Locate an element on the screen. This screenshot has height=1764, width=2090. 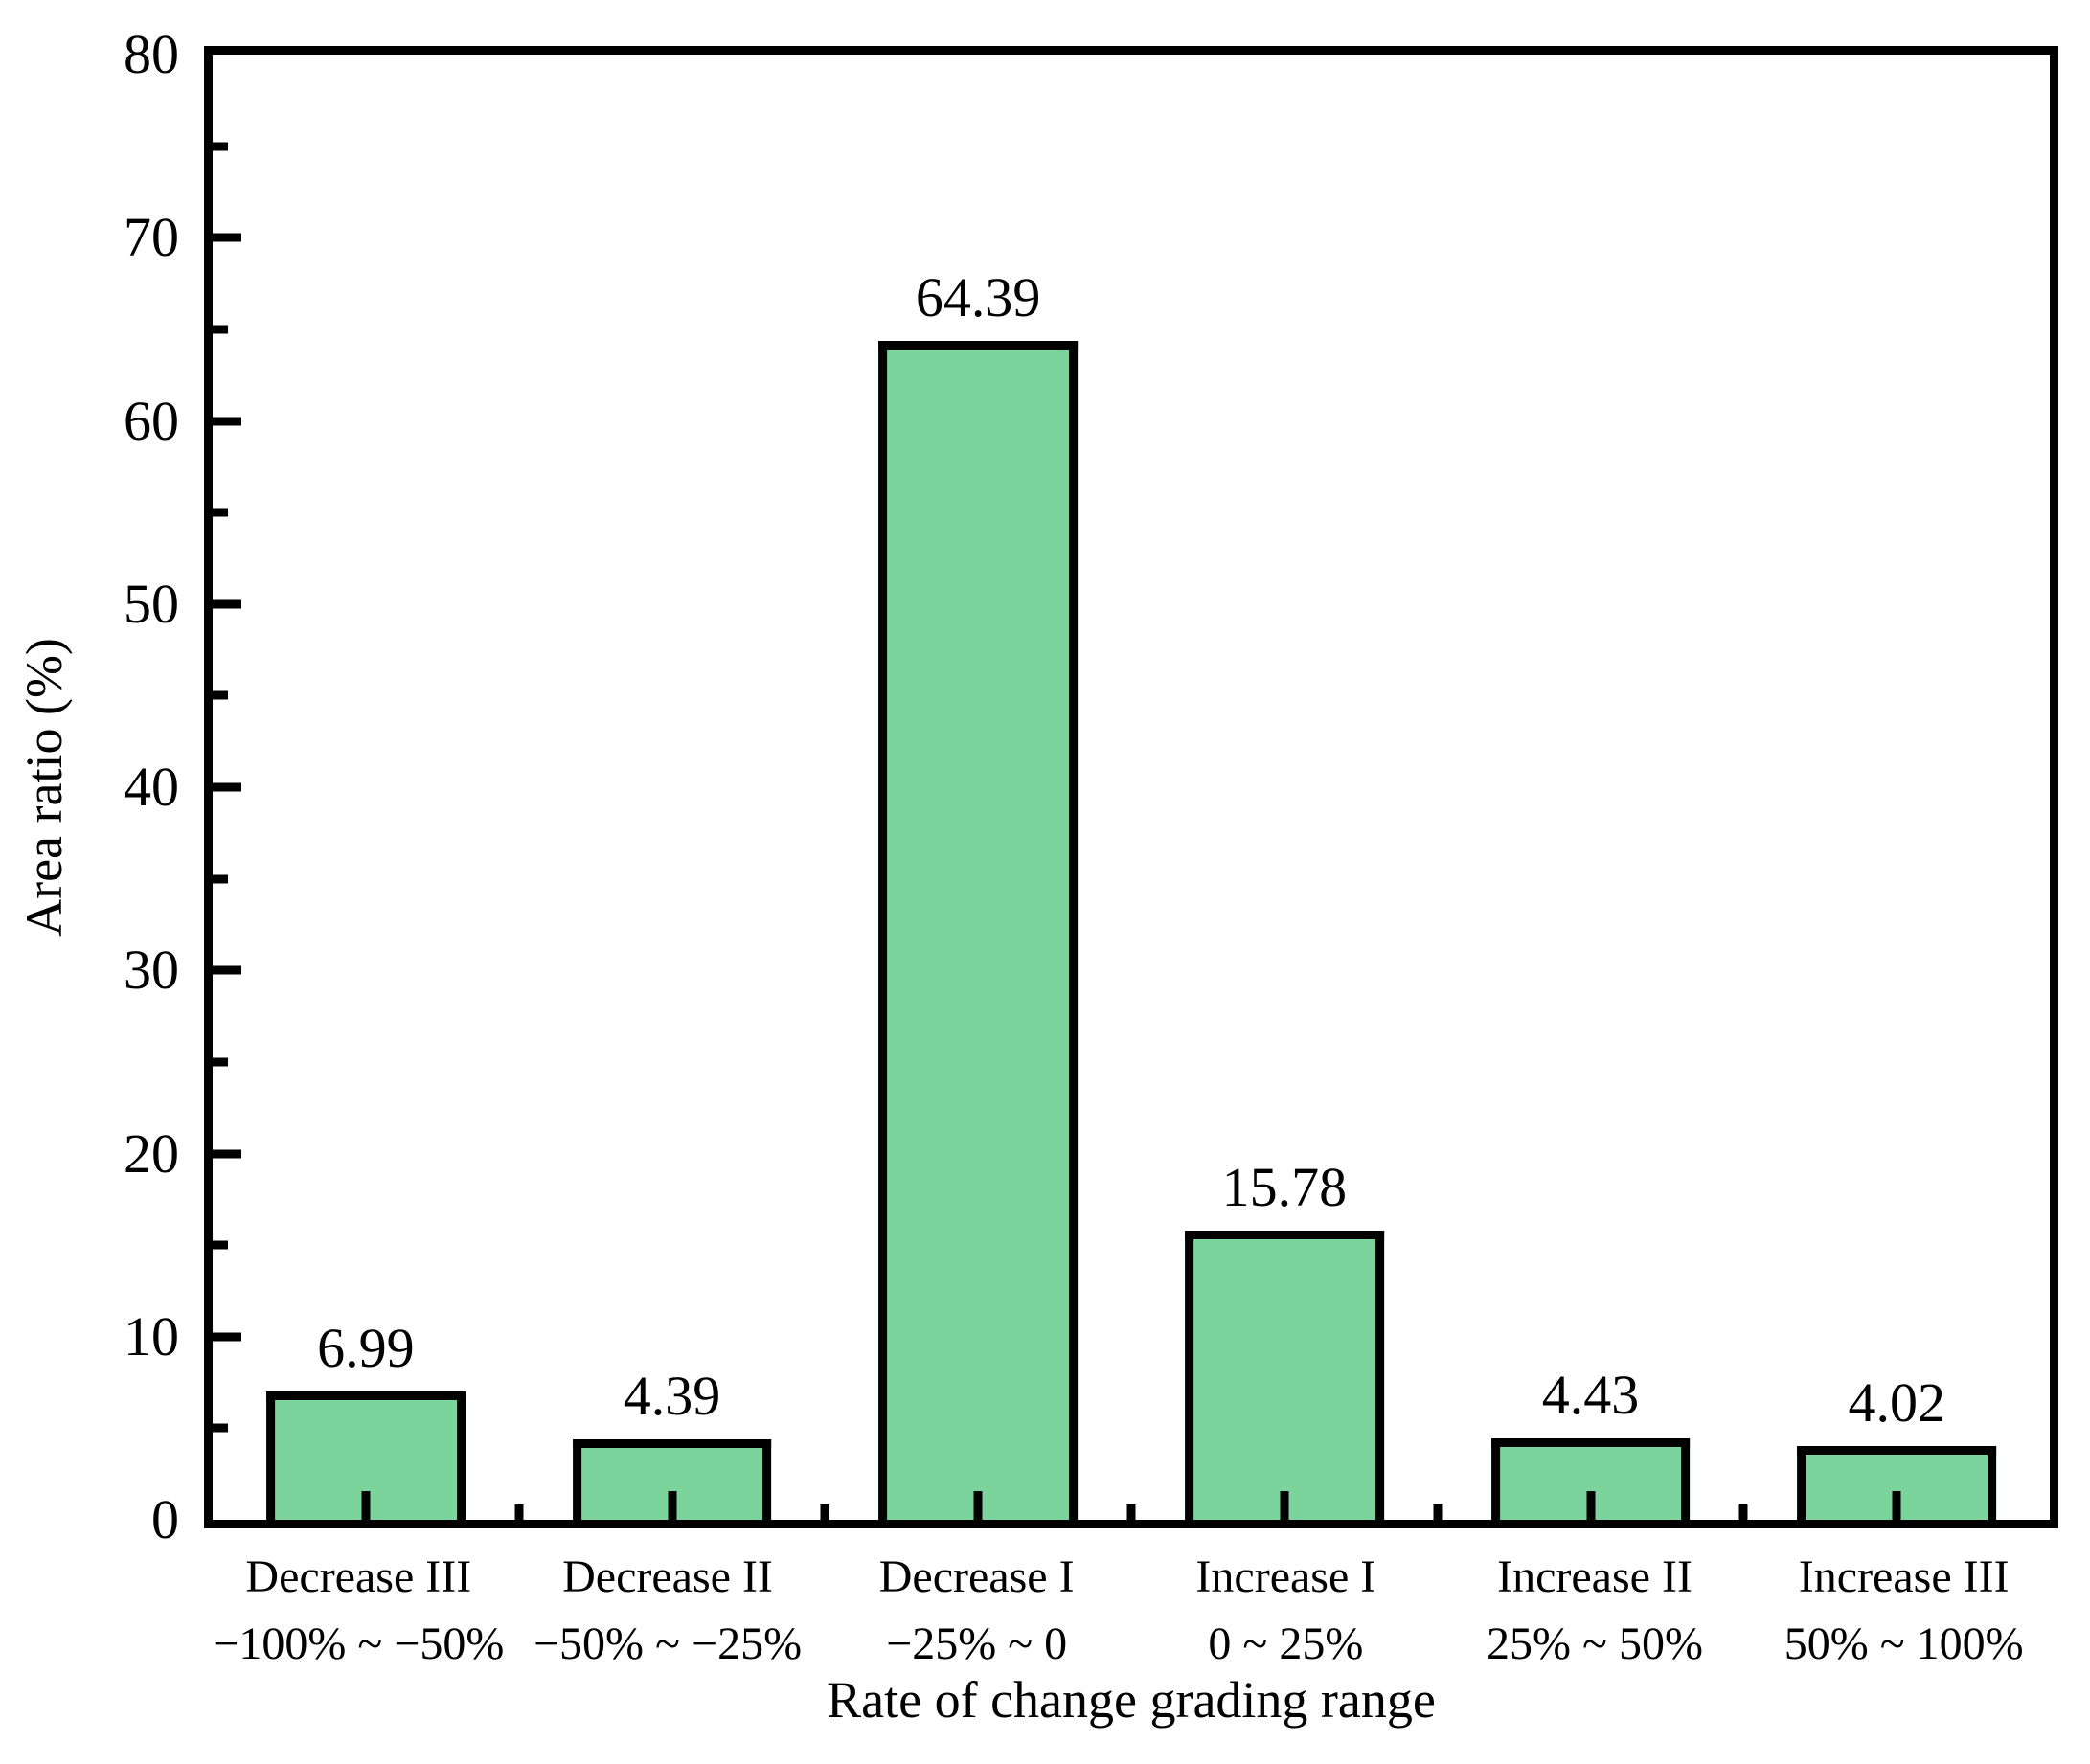
category-name: Increase III is located at coordinates (1904, 1576).